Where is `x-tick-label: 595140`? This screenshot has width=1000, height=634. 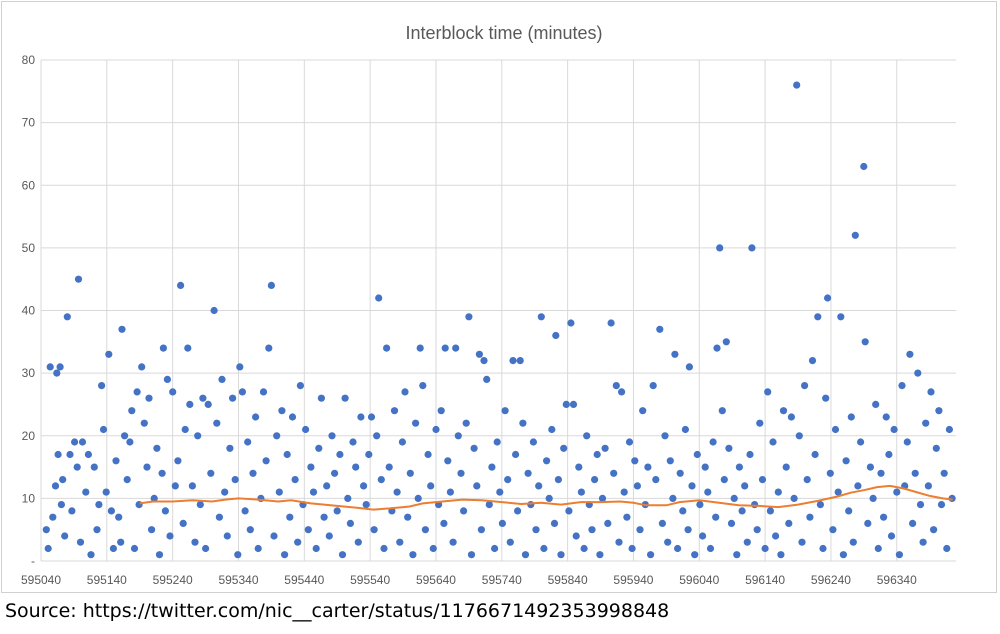 x-tick-label: 595140 is located at coordinates (107, 580).